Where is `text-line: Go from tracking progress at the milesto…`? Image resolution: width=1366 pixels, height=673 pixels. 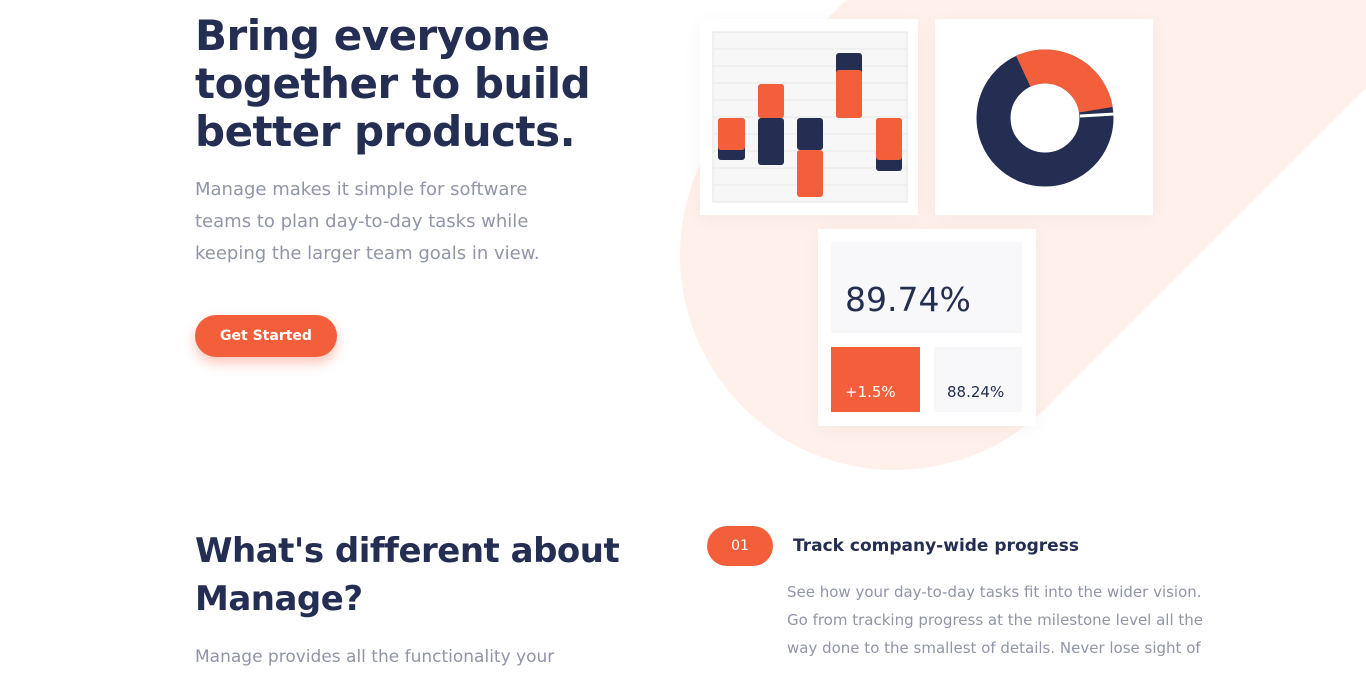
text-line: Go from tracking progress at the milesto… is located at coordinates (995, 620).